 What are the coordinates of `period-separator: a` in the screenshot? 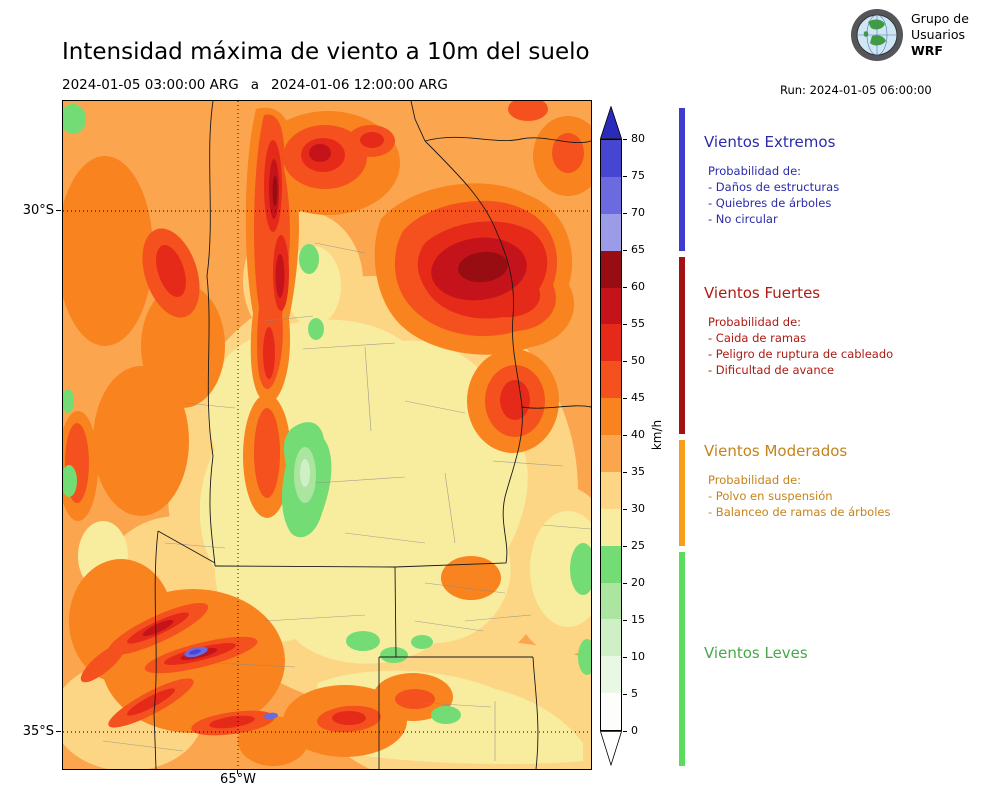 It's located at (255, 85).